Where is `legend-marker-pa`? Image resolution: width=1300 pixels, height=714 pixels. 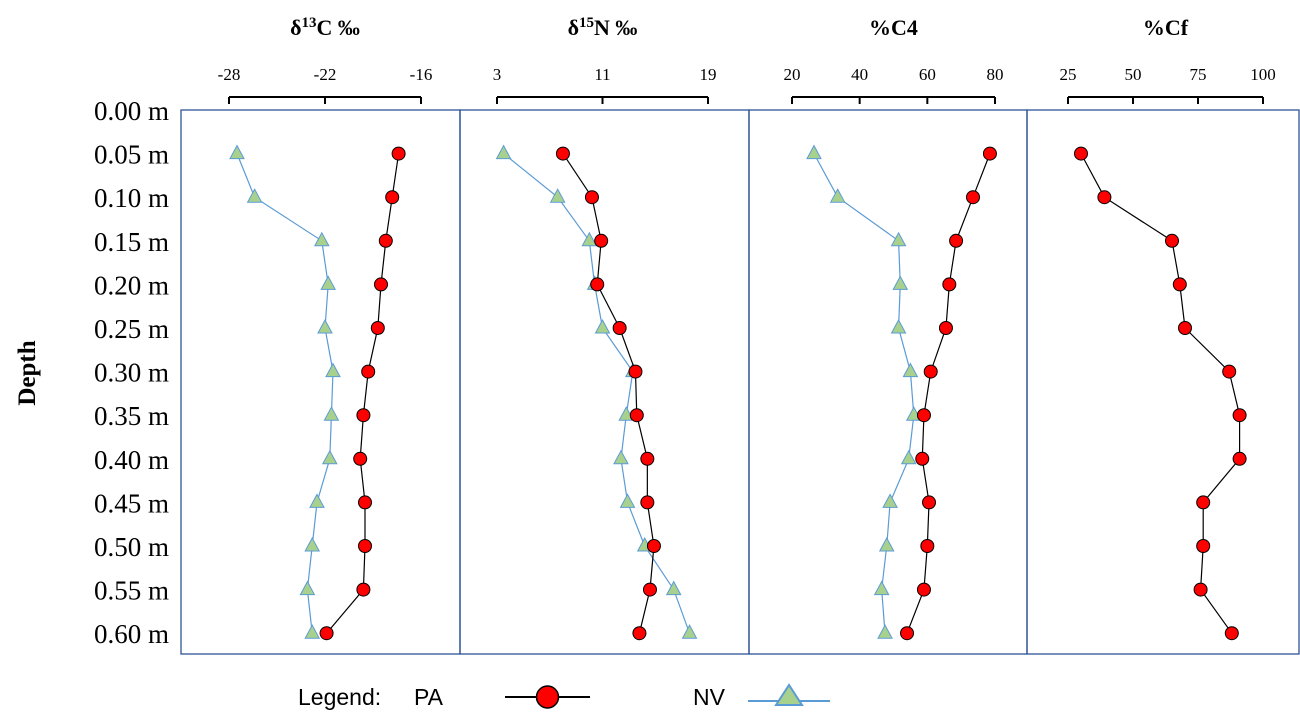 legend-marker-pa is located at coordinates (547, 697).